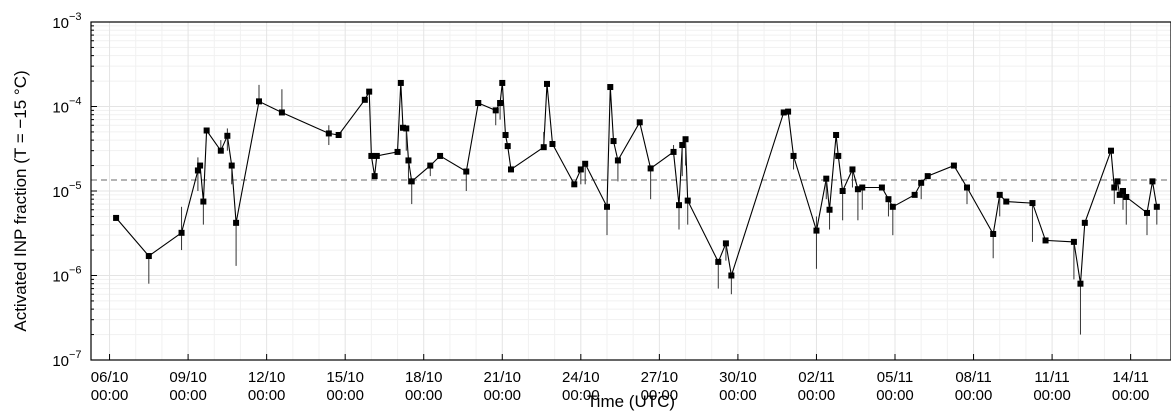 The height and width of the screenshot is (412, 1171). I want to click on x-tick-label-date: 08/11, so click(973, 377).